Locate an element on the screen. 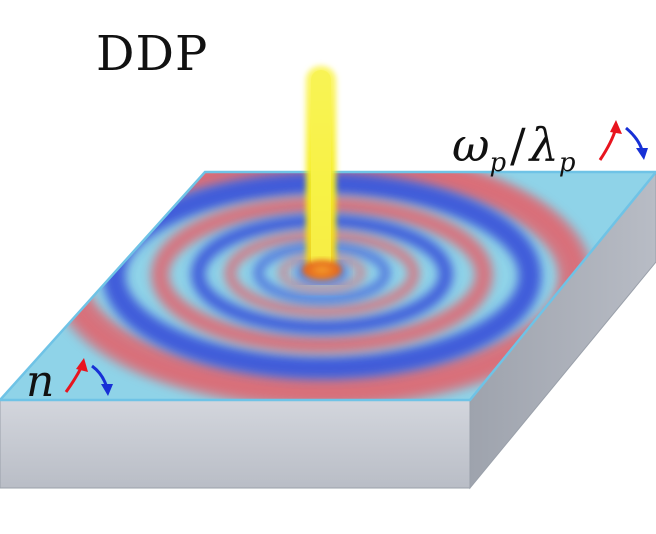 Image resolution: width=656 pixels, height=534 pixels. omega-lambda-label: ωp/λp is located at coordinates (513, 148).